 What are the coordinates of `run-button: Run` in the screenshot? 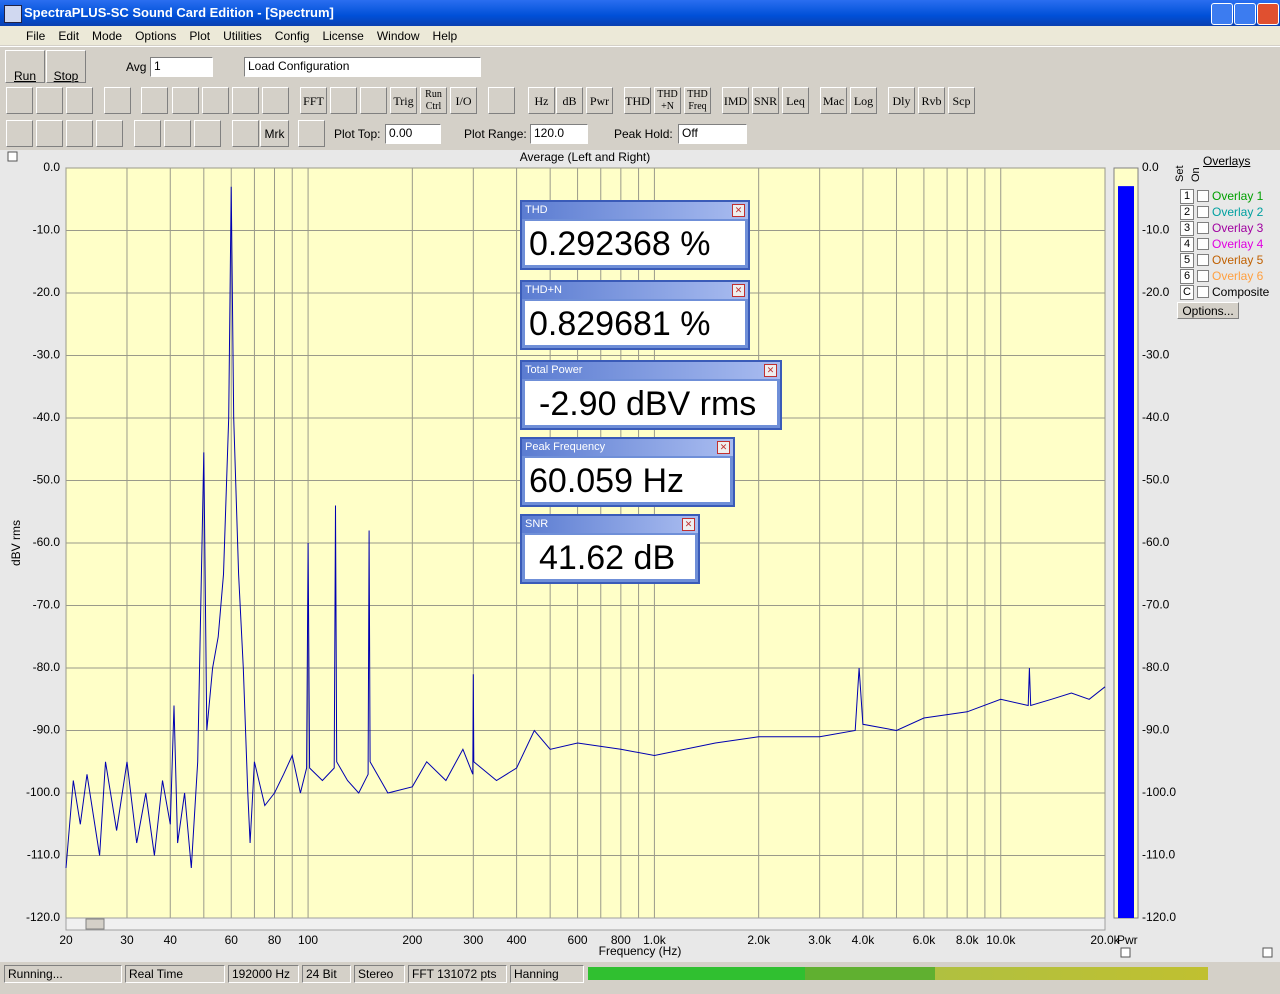 It's located at (25, 66).